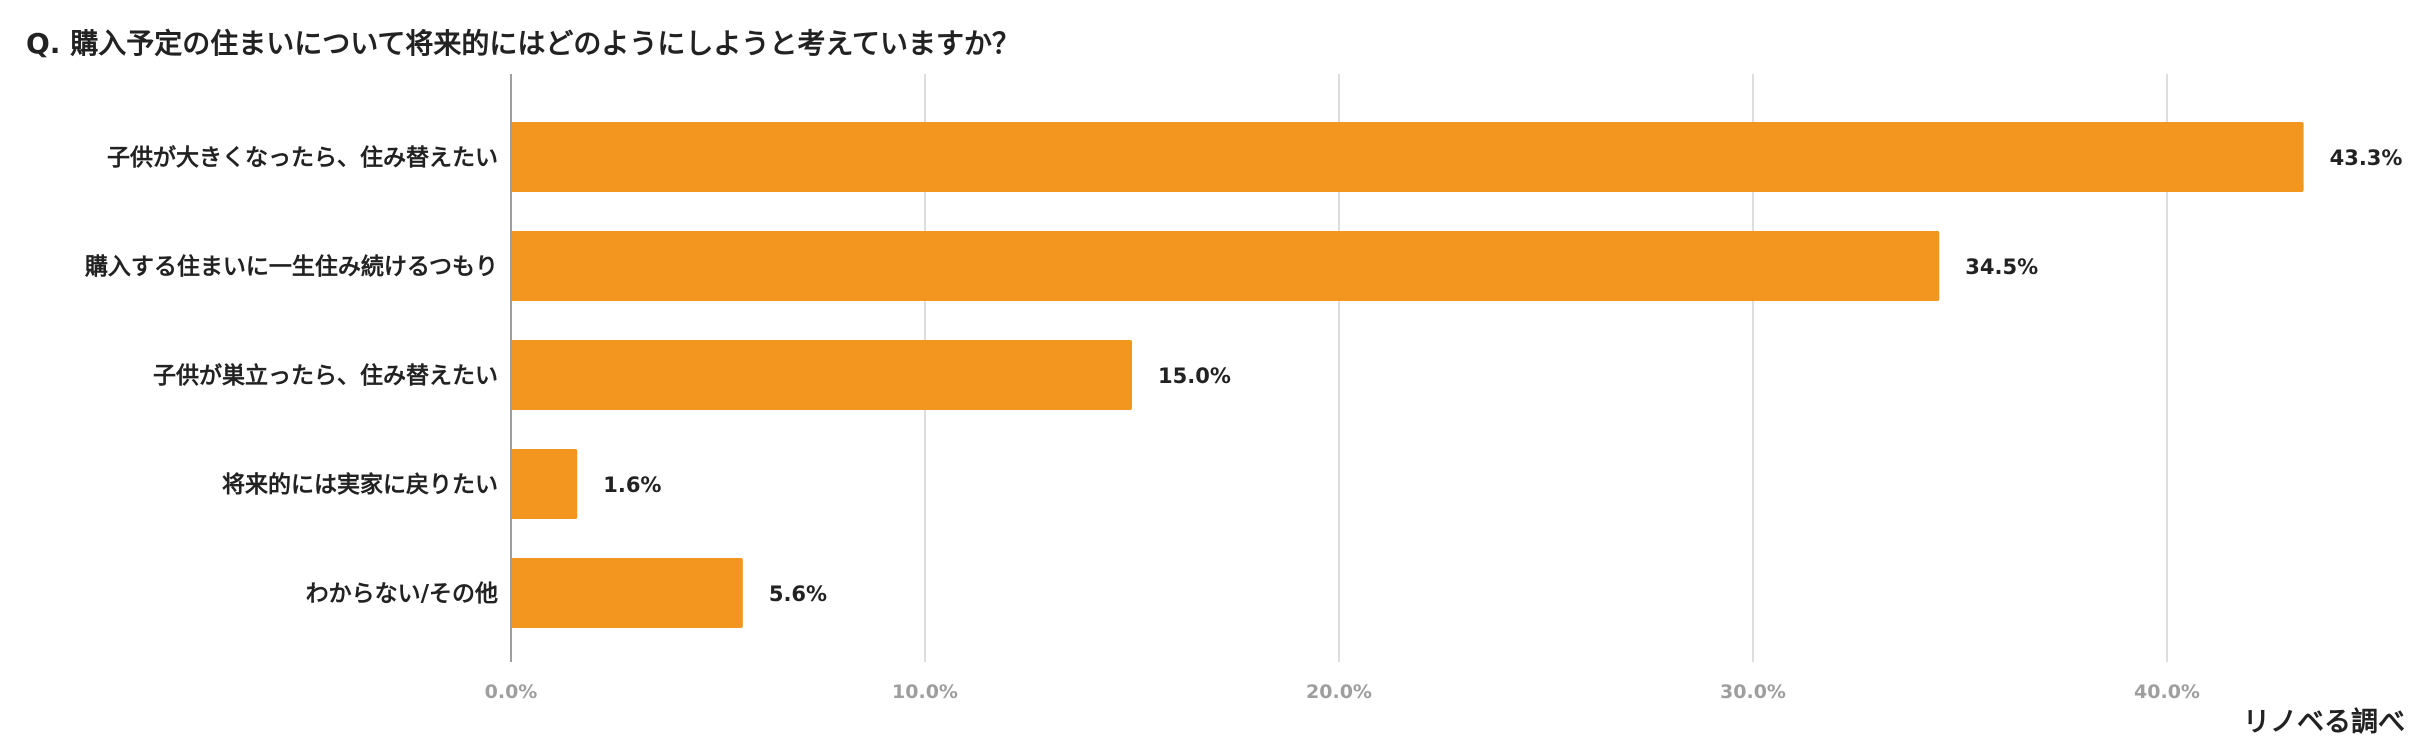 Image resolution: width=2425 pixels, height=742 pixels. I want to click on category-label: 子供が大きくなったら、住み替えたい, so click(302, 157).